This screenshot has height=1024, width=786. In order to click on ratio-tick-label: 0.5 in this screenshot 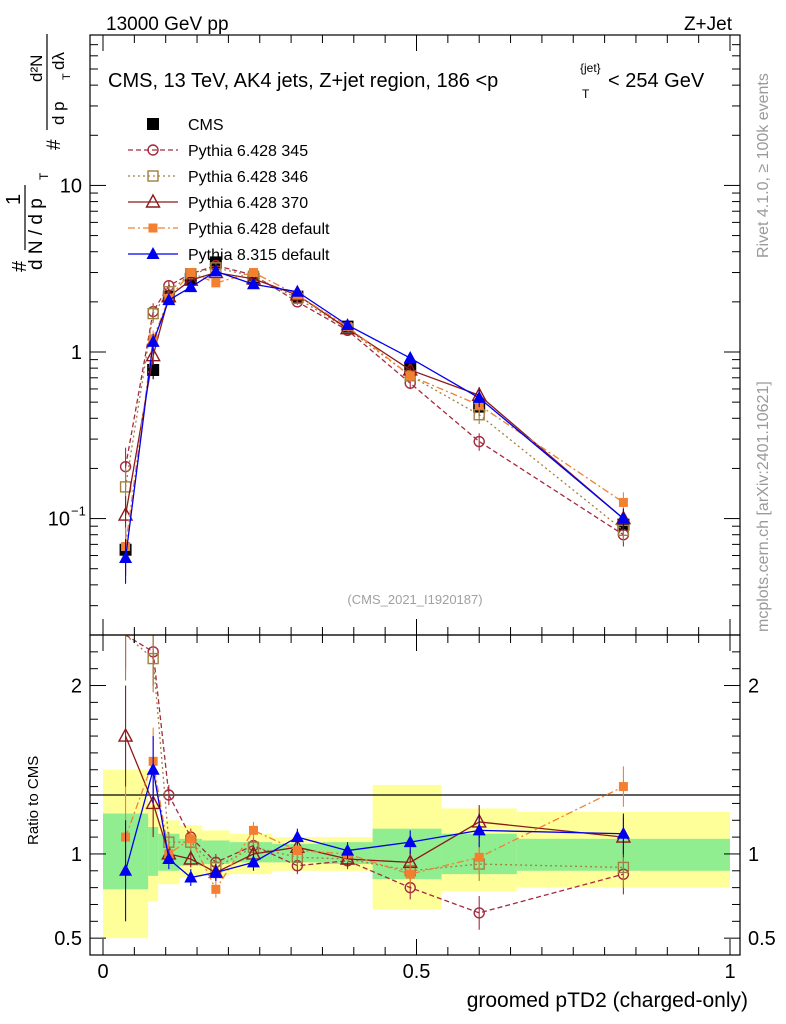, I will do `click(68, 939)`.